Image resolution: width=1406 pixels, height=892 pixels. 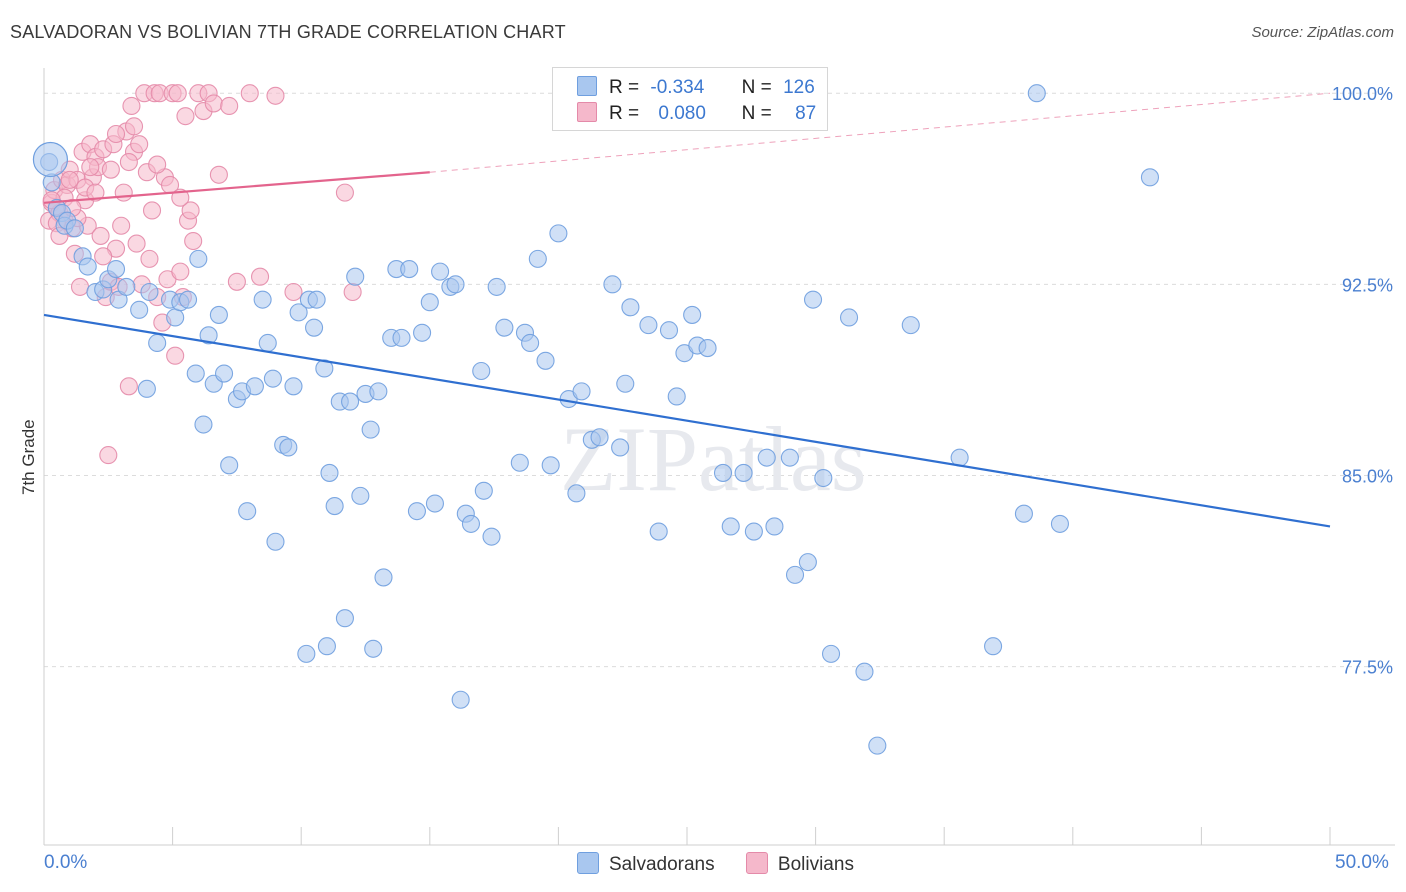 I want to click on source-label: Source: ZipAtlas.com, so click(x=1322, y=32).